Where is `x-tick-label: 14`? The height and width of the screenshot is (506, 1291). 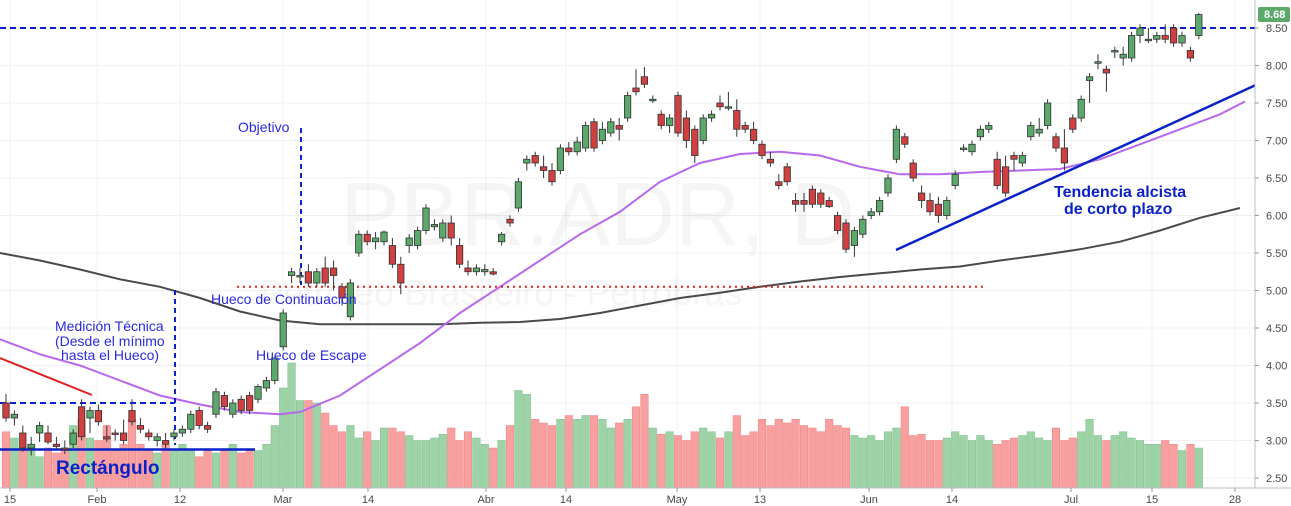 x-tick-label: 14 is located at coordinates (952, 500).